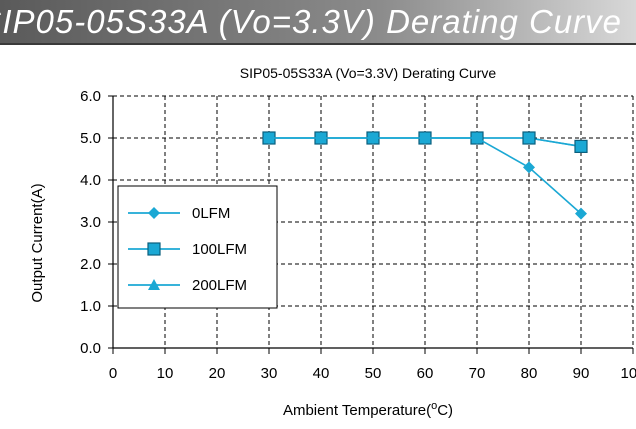 This screenshot has width=636, height=429. I want to click on x-tick-label: 0, so click(113, 373).